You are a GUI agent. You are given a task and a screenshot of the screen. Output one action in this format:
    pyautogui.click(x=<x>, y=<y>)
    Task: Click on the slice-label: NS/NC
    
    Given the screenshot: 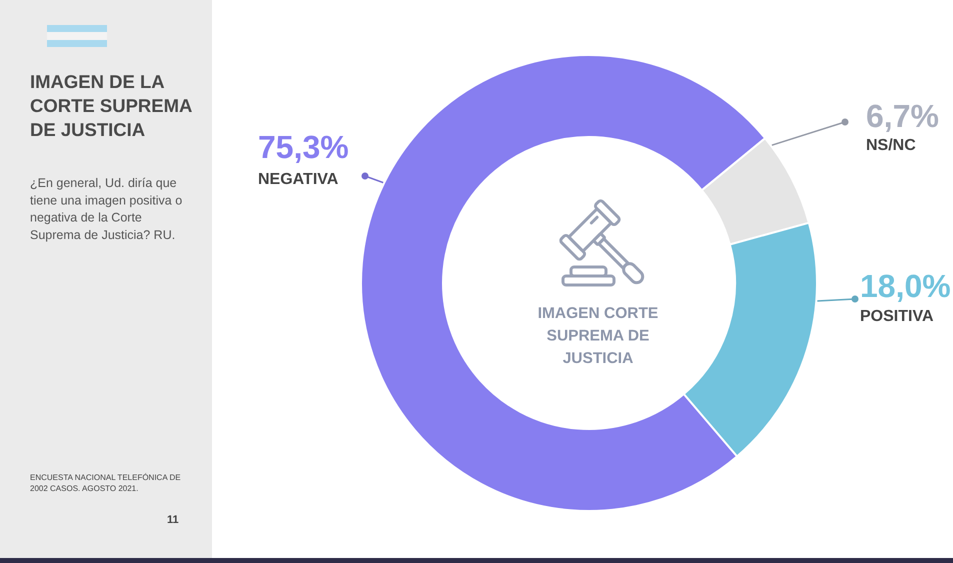 What is the action you would take?
    pyautogui.click(x=891, y=145)
    